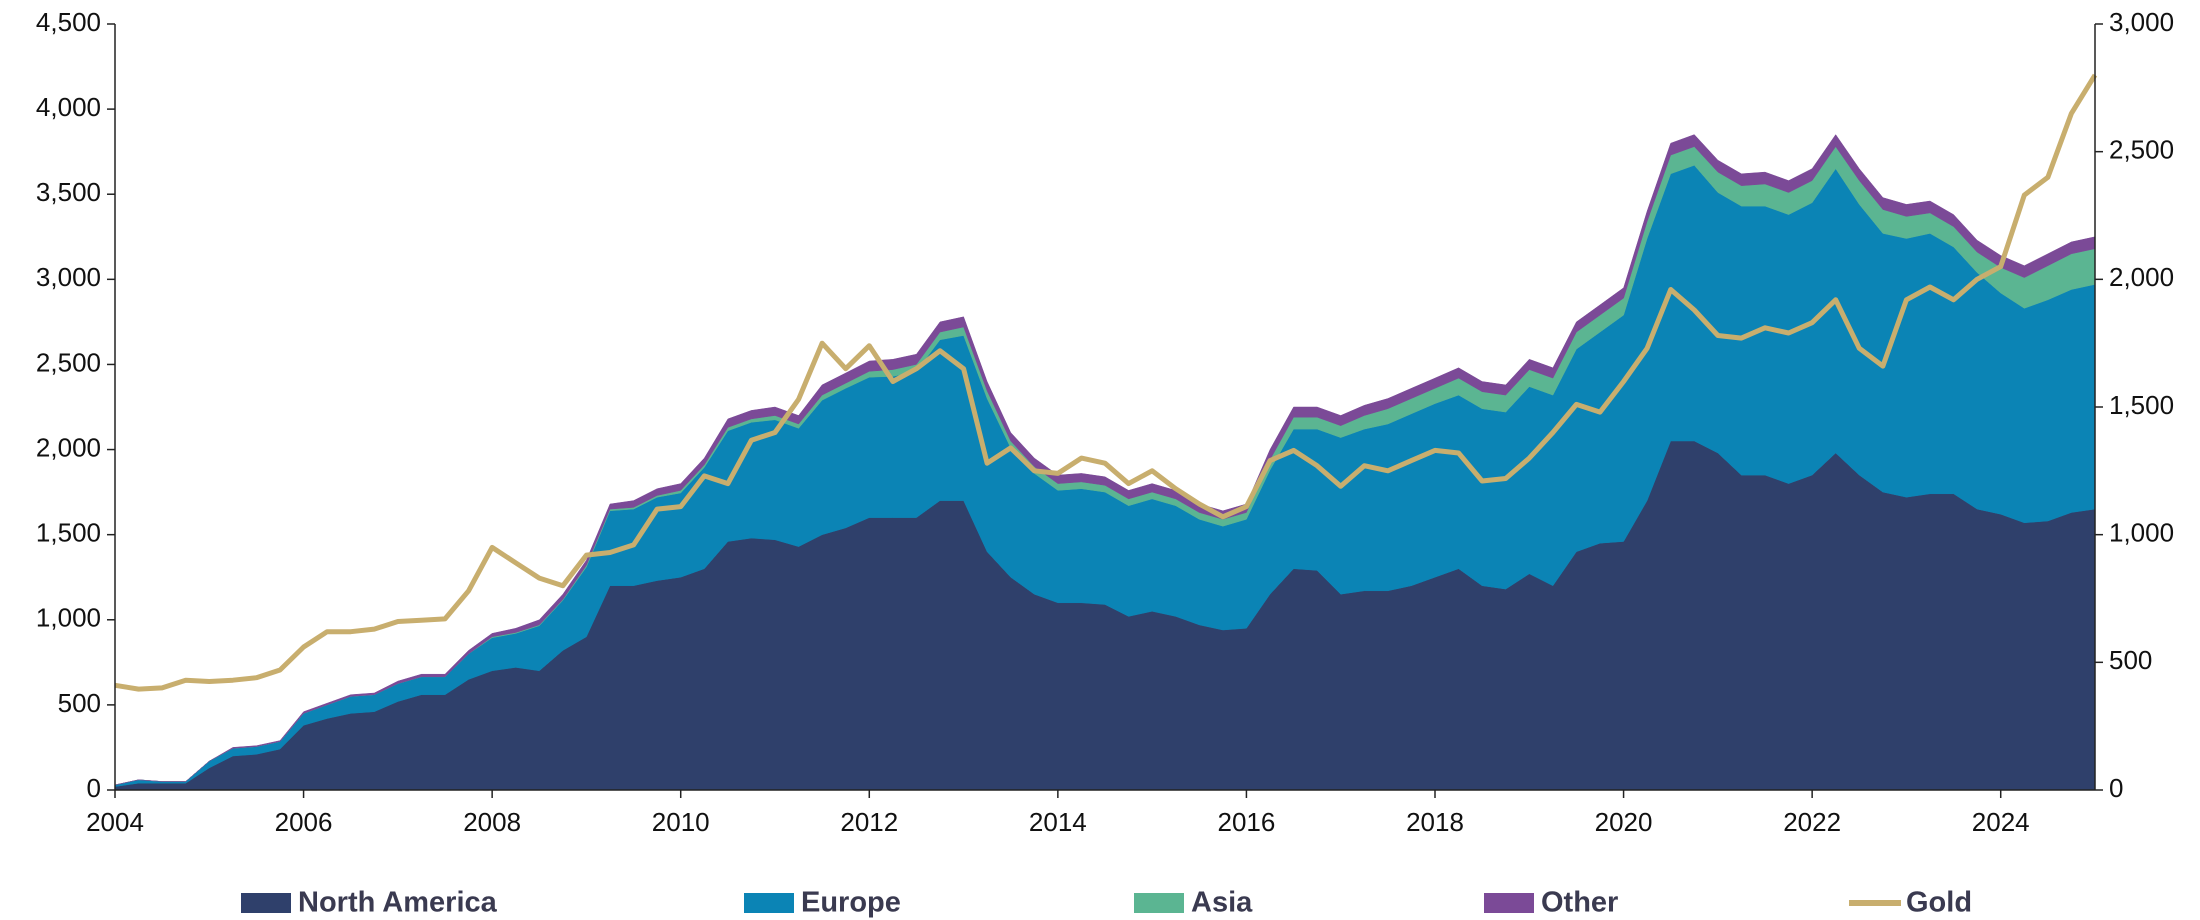 This screenshot has height=920, width=2200. Describe the element at coordinates (68, 107) in the screenshot. I see `y-tick-label: 4,000` at that location.